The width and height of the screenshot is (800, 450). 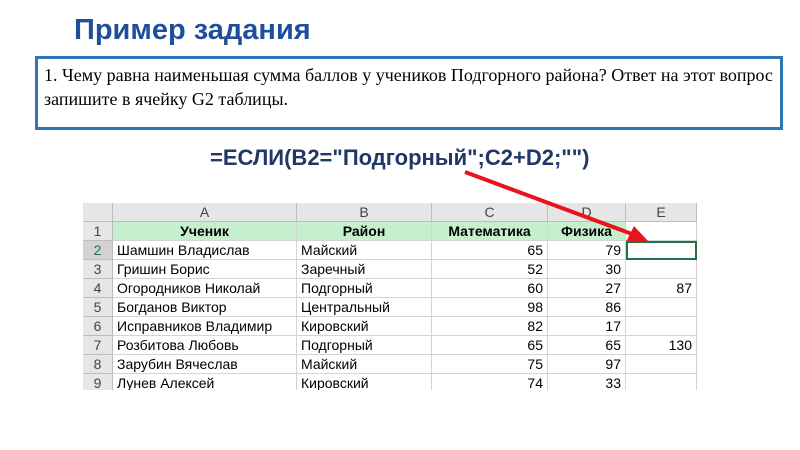 I want to click on row-header: 2, so click(x=98, y=250).